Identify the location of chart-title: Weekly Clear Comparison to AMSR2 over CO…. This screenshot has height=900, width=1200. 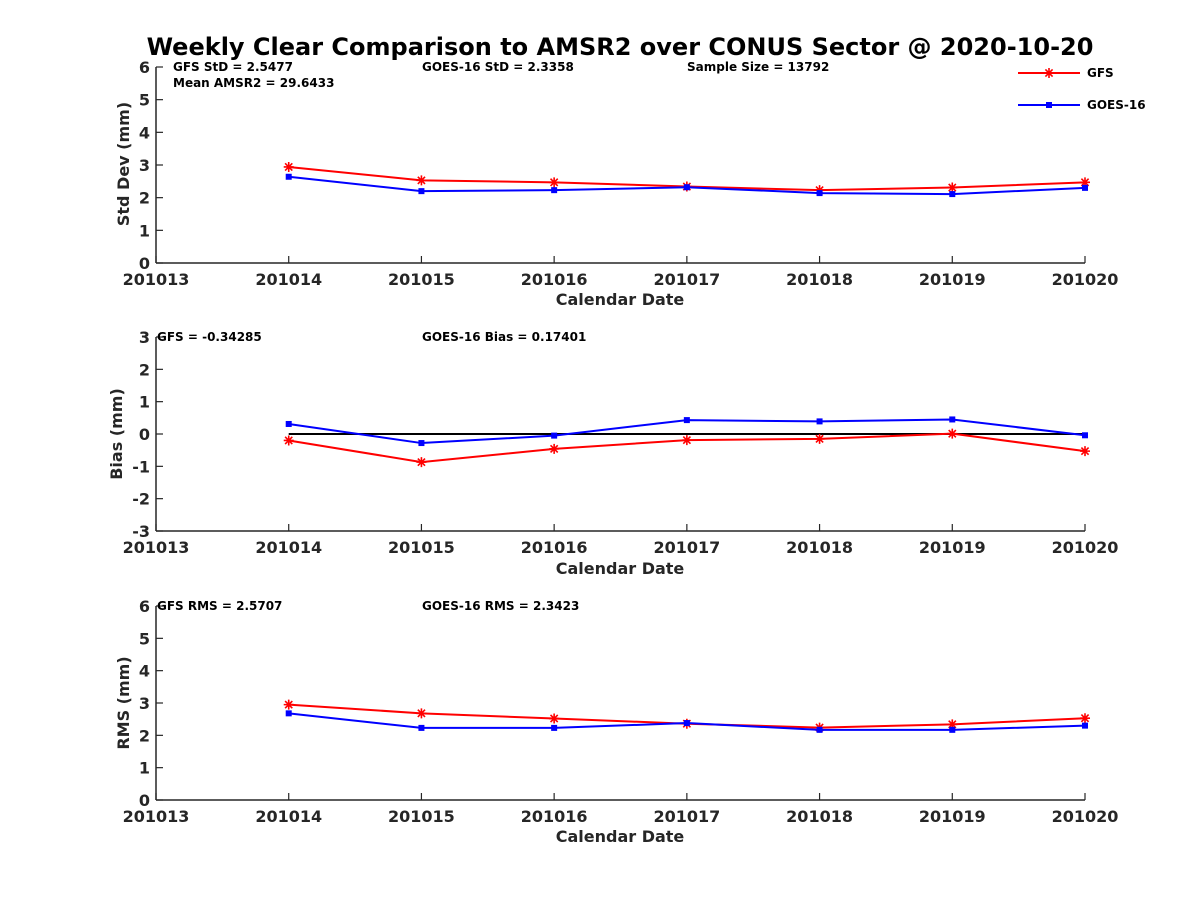
(620, 47).